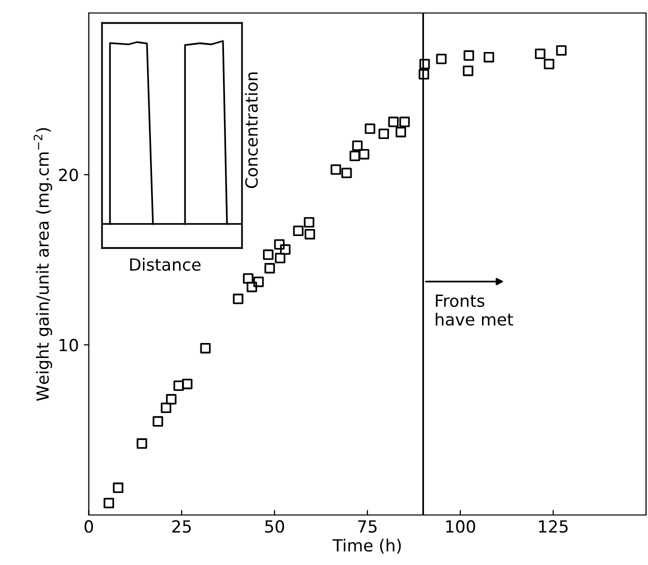  What do you see at coordinates (366, 546) in the screenshot?
I see `x-axis-title: Time (h)` at bounding box center [366, 546].